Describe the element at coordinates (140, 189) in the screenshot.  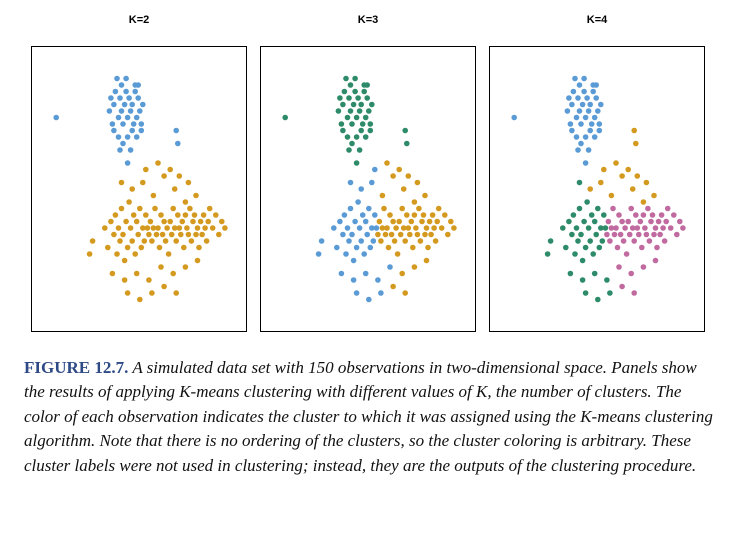
I see `scatter-svg-k2` at that location.